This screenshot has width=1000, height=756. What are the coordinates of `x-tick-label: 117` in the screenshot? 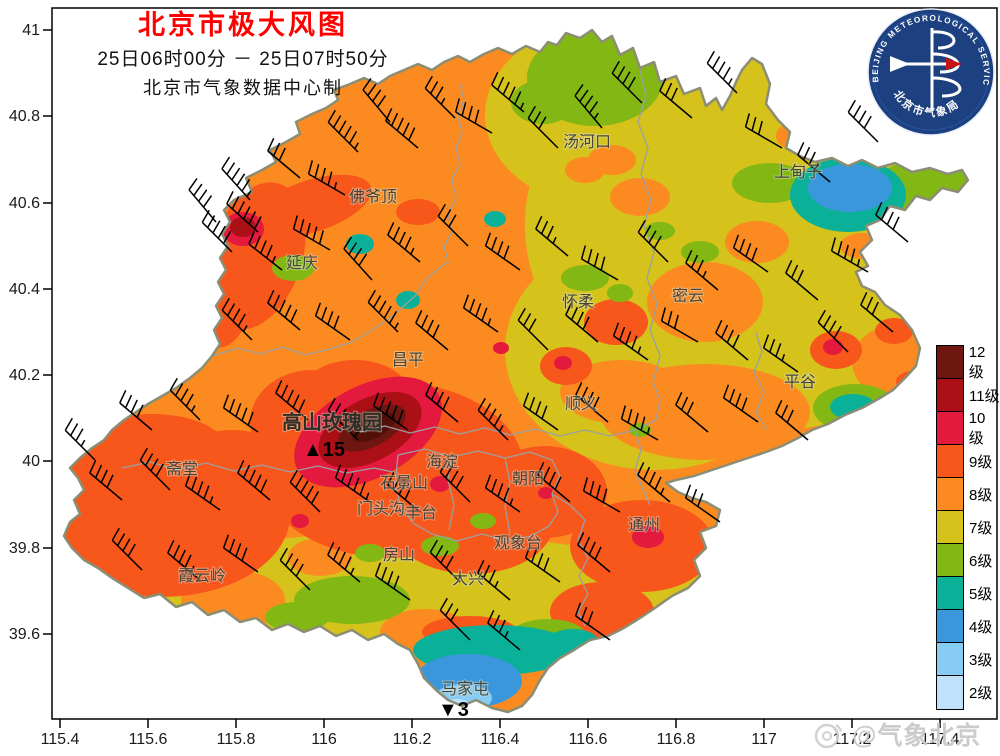 It's located at (764, 739).